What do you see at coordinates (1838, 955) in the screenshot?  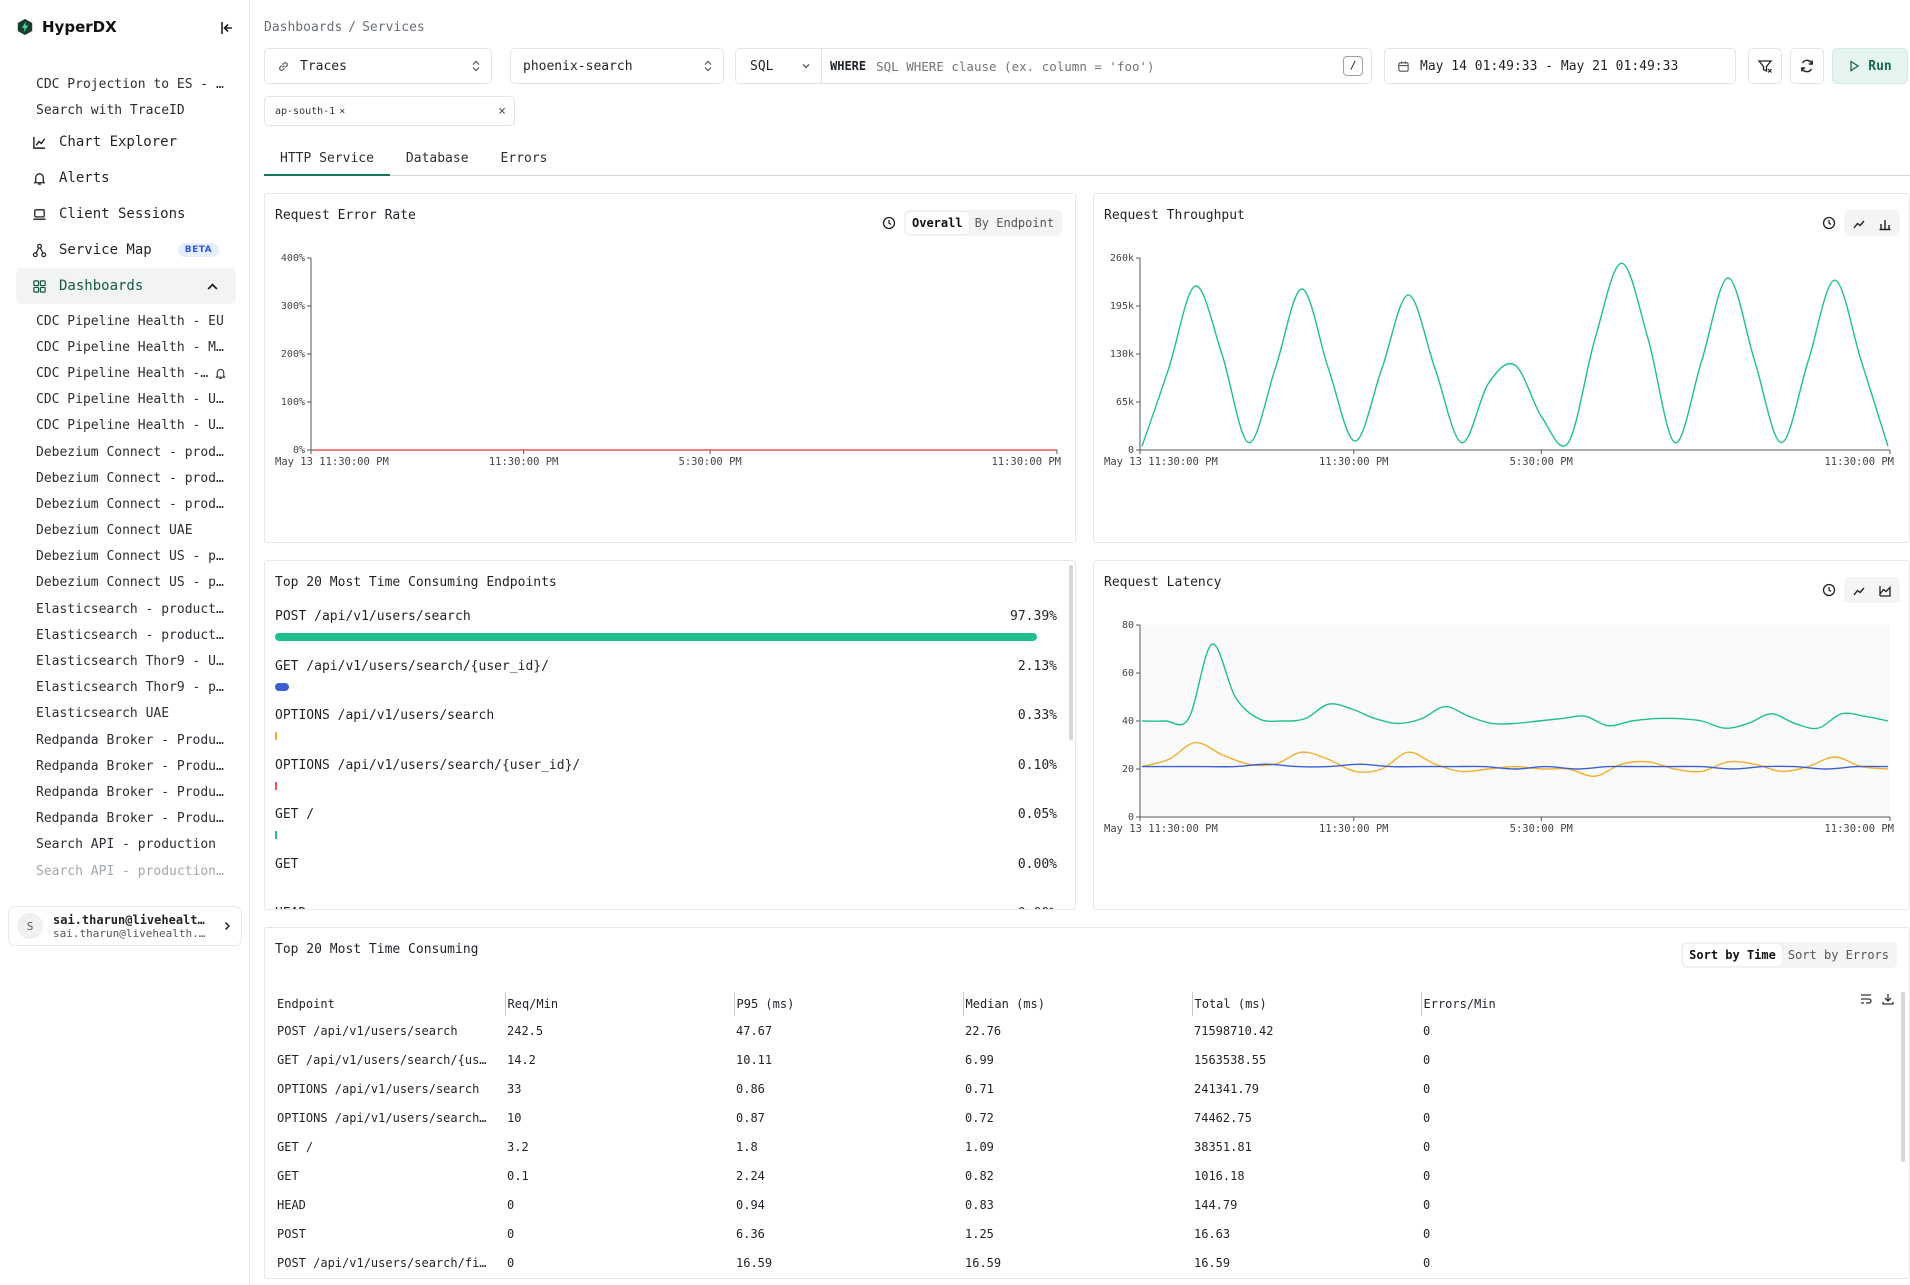 I see `sort-by-errors-option: Sort by Errors` at bounding box center [1838, 955].